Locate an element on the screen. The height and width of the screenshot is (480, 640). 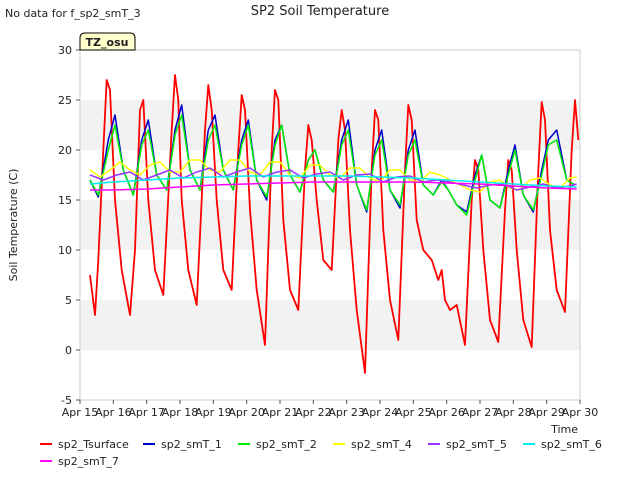
x-tick-label: Apr 29 is located at coordinates (546, 412).